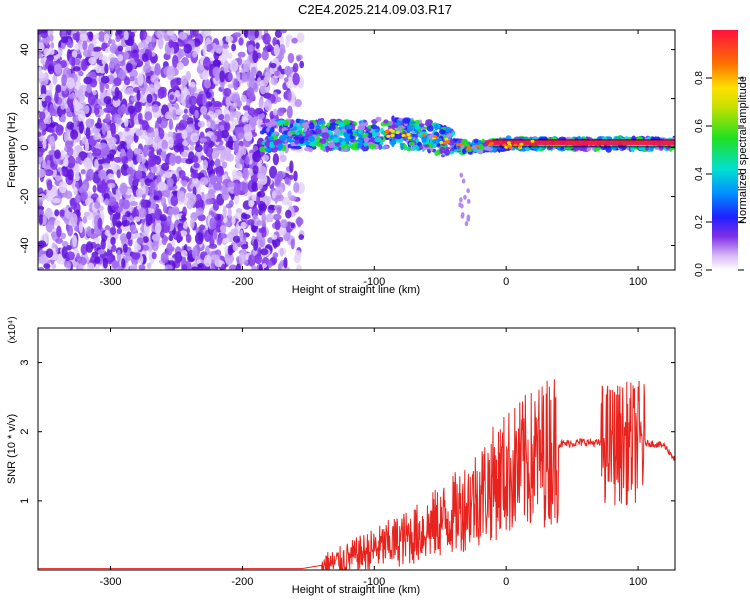  I want to click on colorbar-tick-label: 0.0, so click(699, 270).